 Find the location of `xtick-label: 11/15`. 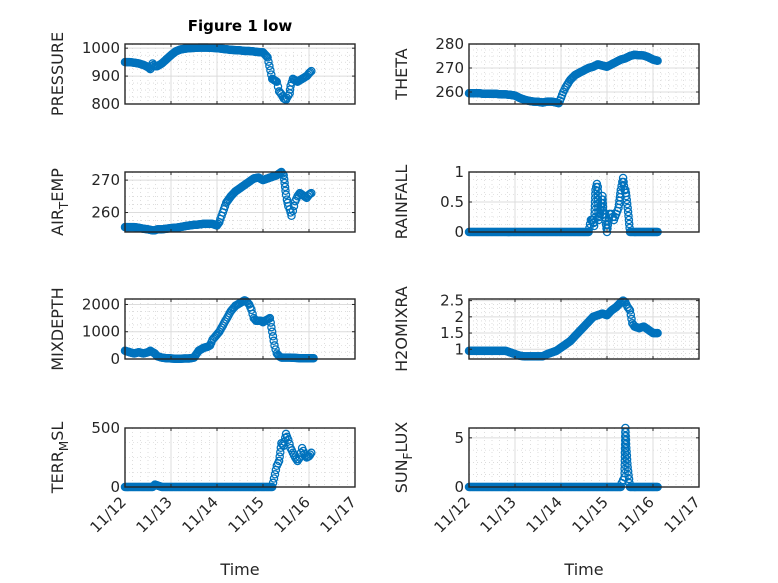

xtick-label: 11/15 is located at coordinates (590, 514).